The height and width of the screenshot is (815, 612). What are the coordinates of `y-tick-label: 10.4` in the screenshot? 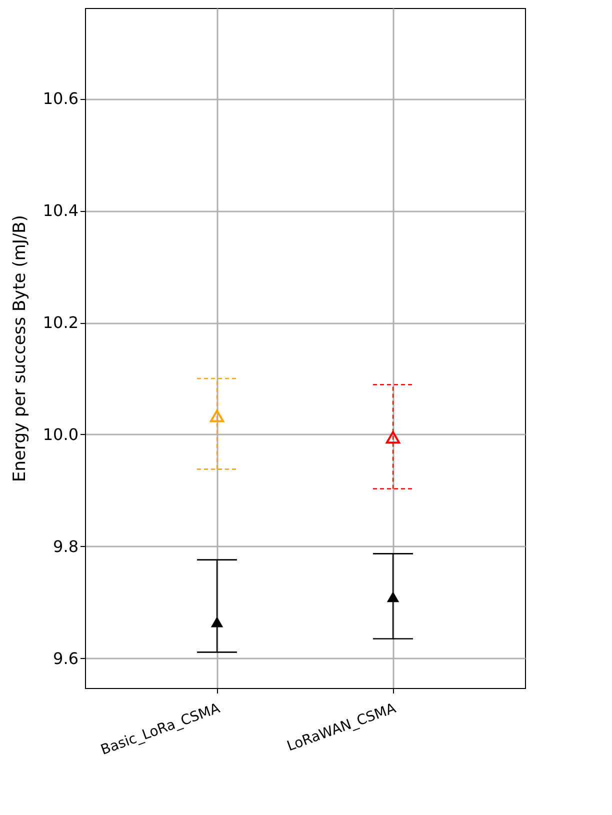 It's located at (60, 210).